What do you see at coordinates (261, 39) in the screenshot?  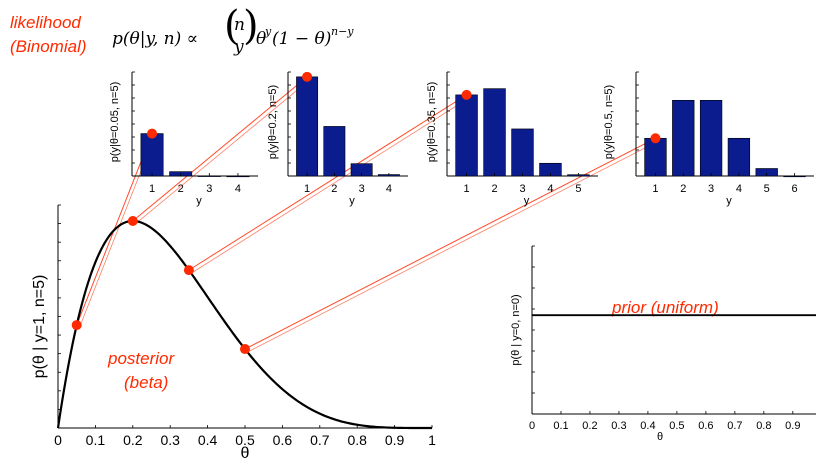 I see `formula-theta: θ` at bounding box center [261, 39].